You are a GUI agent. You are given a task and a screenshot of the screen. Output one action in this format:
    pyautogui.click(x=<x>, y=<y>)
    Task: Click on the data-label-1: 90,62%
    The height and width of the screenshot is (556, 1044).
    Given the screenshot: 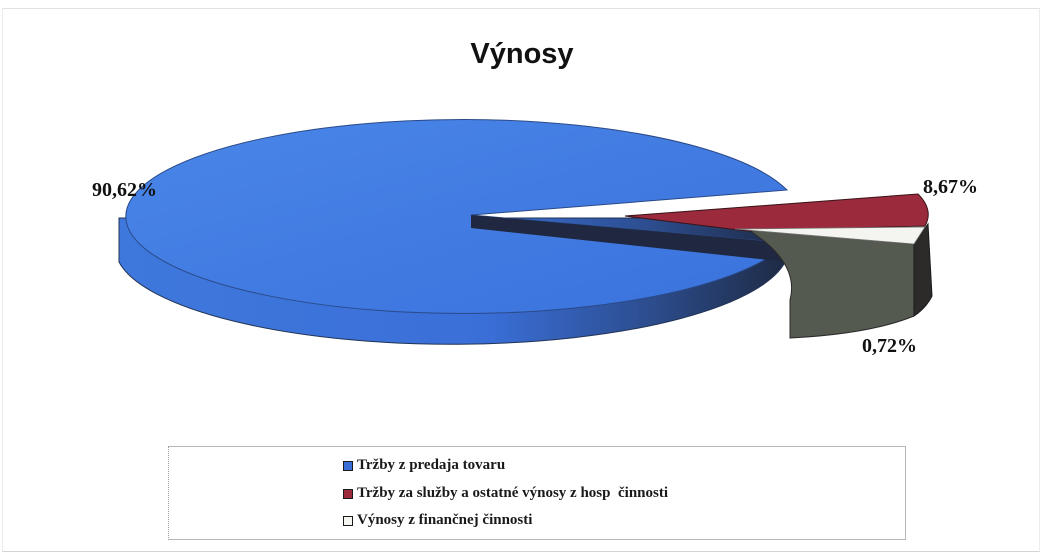 What is the action you would take?
    pyautogui.click(x=124, y=190)
    